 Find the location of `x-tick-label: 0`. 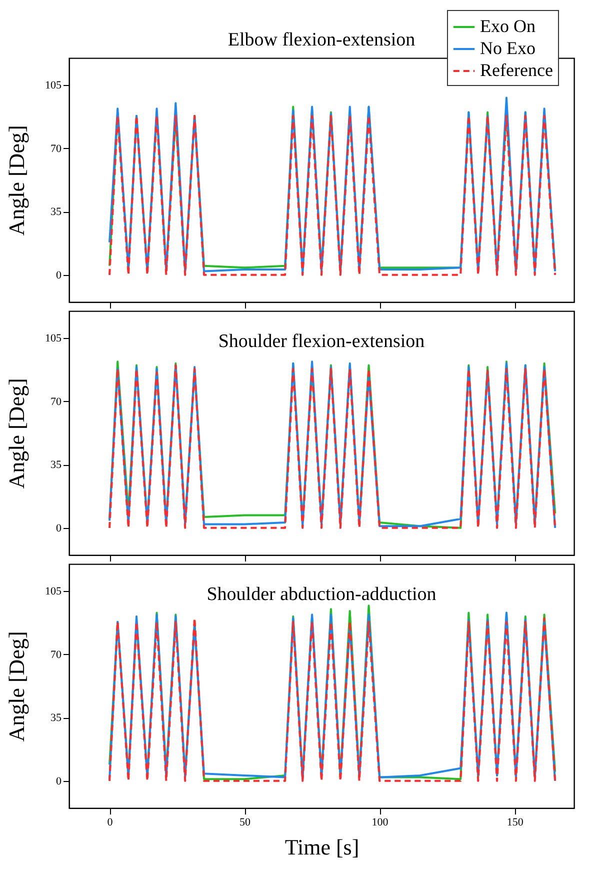

x-tick-label: 0 is located at coordinates (110, 822).